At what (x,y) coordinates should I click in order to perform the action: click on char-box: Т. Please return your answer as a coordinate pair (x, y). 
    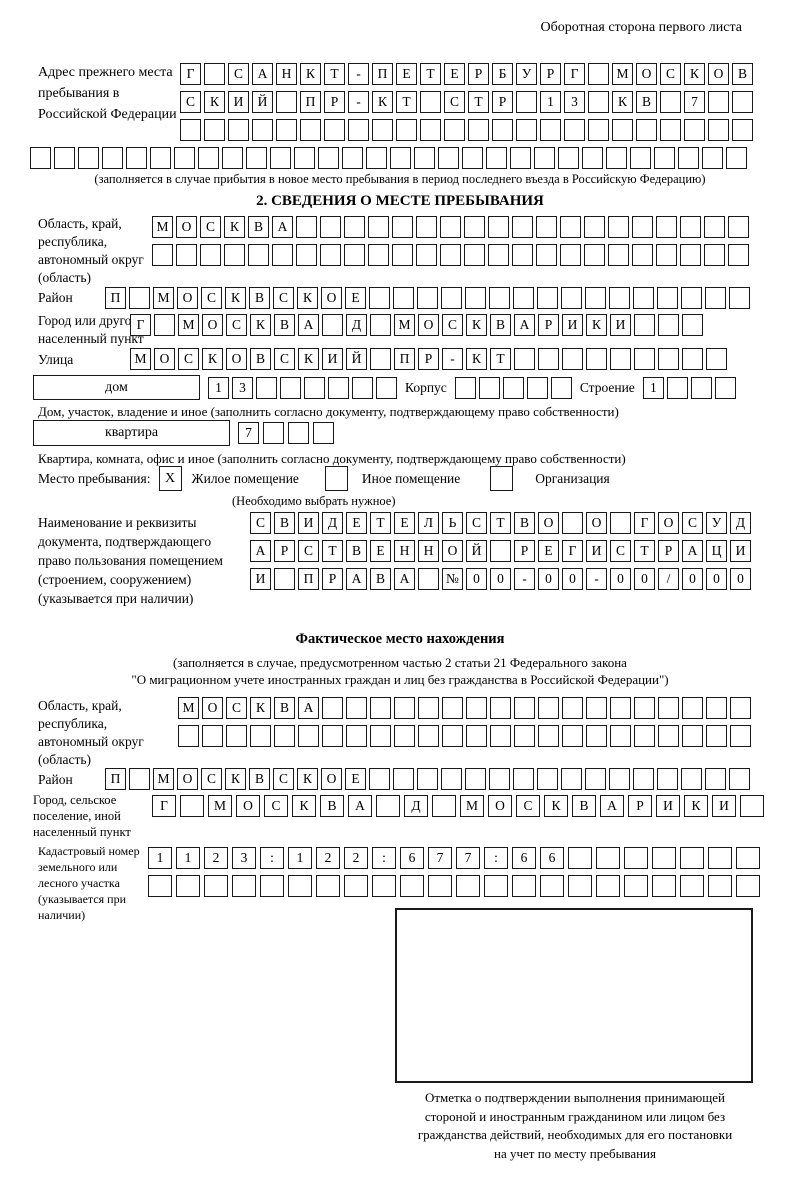
    Looking at the image, I should click on (500, 359).